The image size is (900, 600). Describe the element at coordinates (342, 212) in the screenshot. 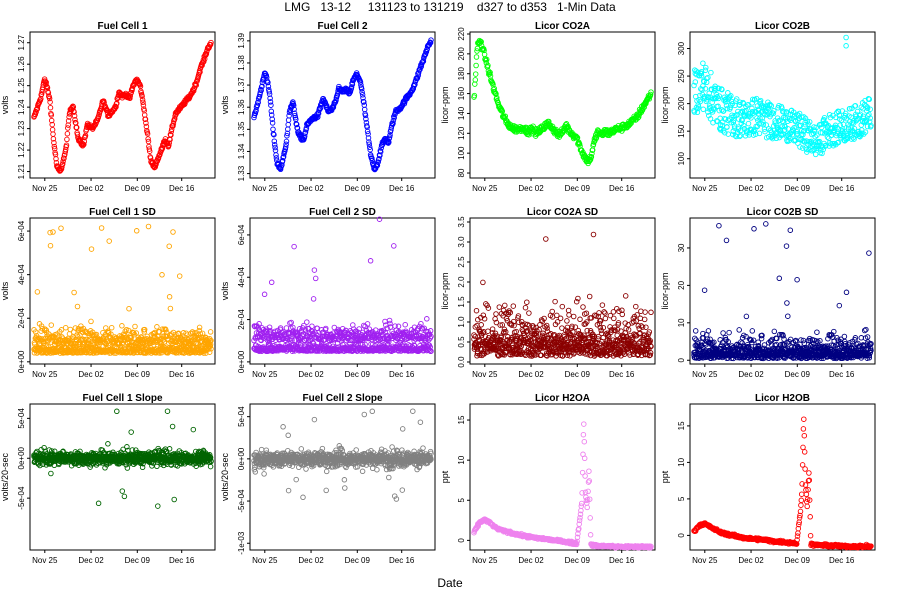

I see `panel-title: Fuel Cell 2 SD` at that location.